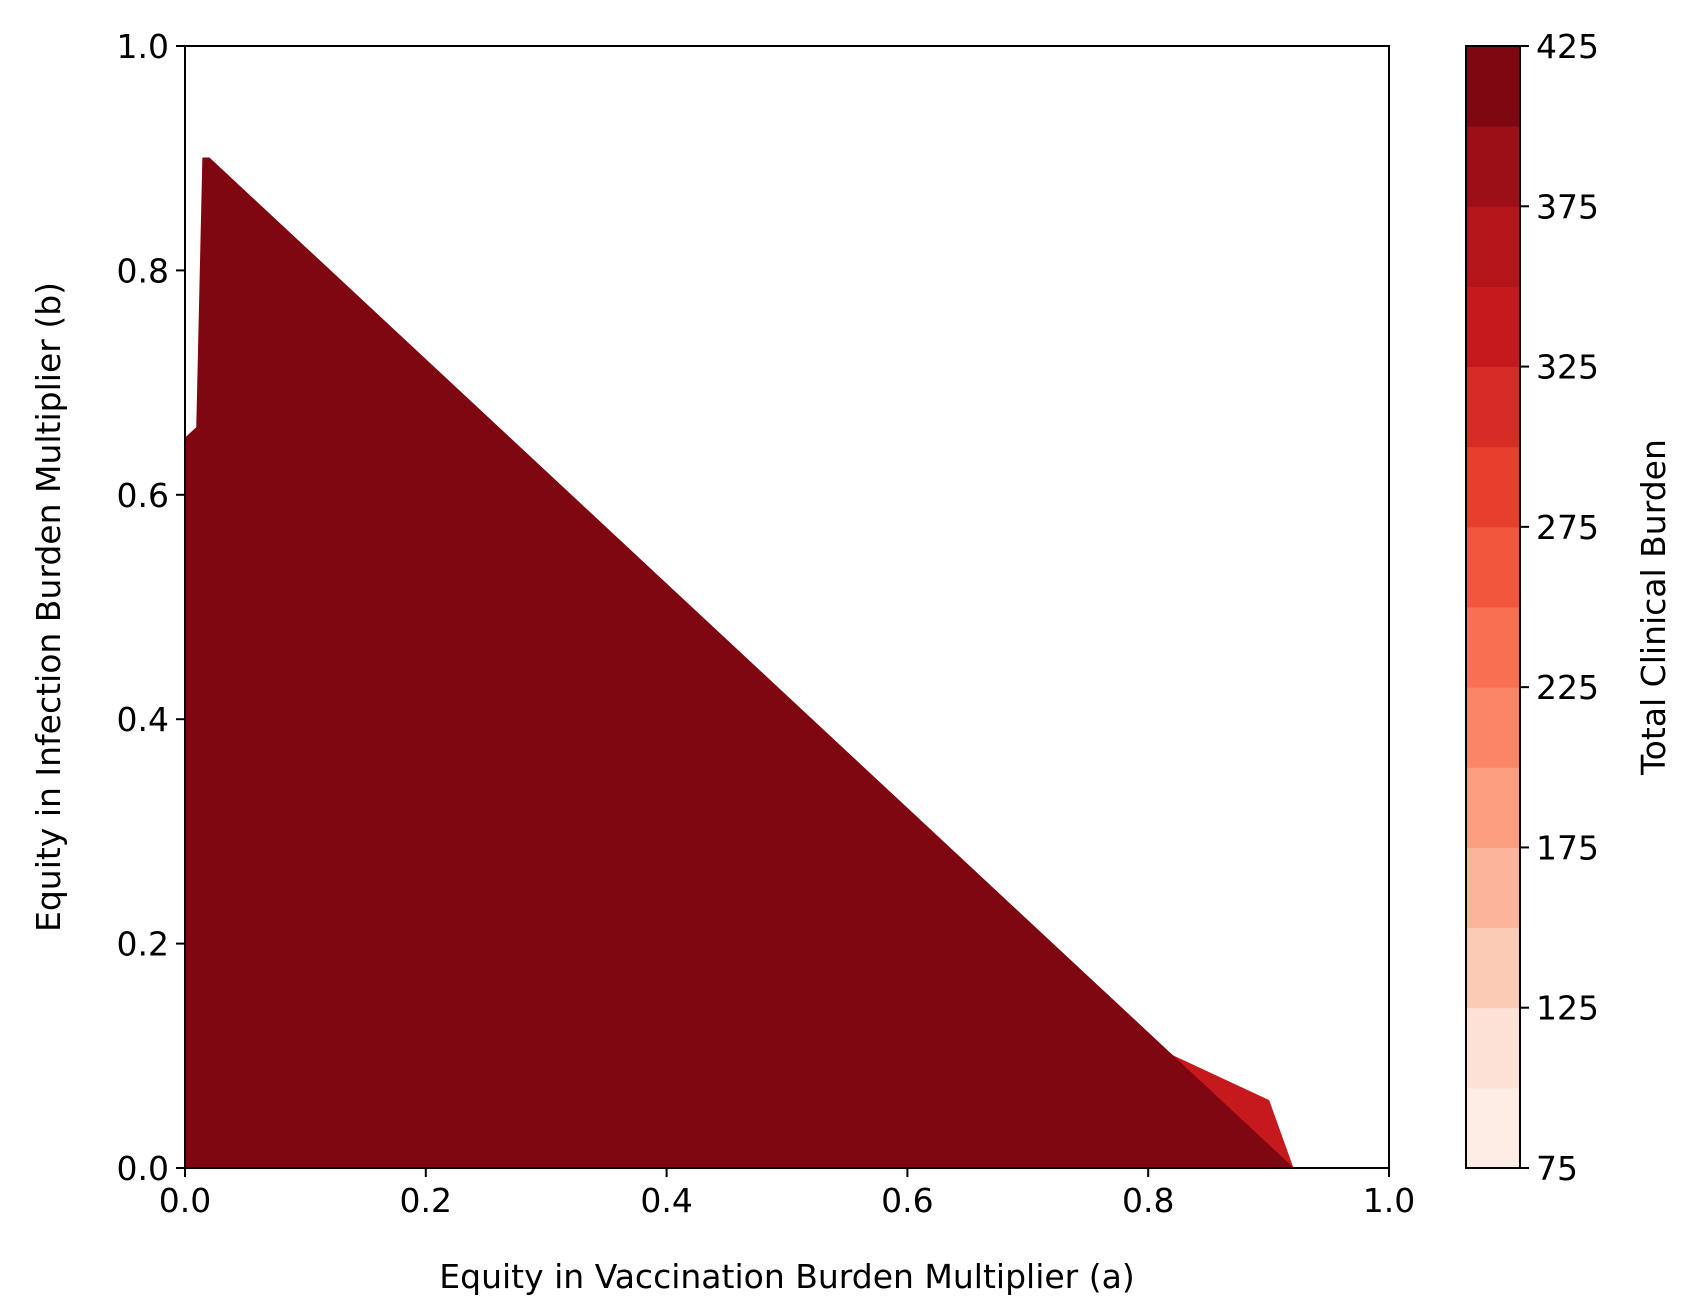 This screenshot has height=1315, width=1701. What do you see at coordinates (143, 495) in the screenshot?
I see `y-tick-label: 0.6` at bounding box center [143, 495].